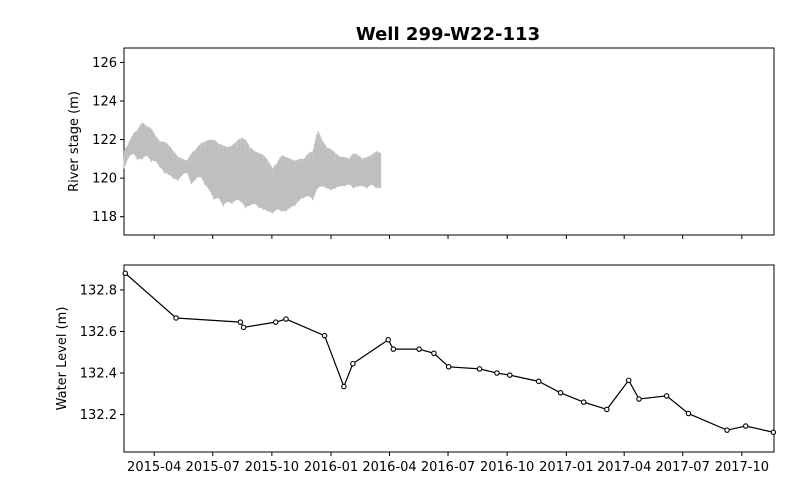  I want to click on water-level-y-ticks: 132.2 132.4 132.6 132.8, so click(102, 353).